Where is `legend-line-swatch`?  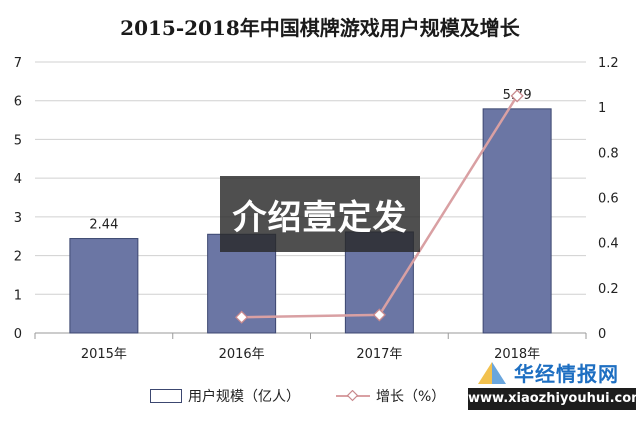 legend-line-swatch is located at coordinates (353, 396).